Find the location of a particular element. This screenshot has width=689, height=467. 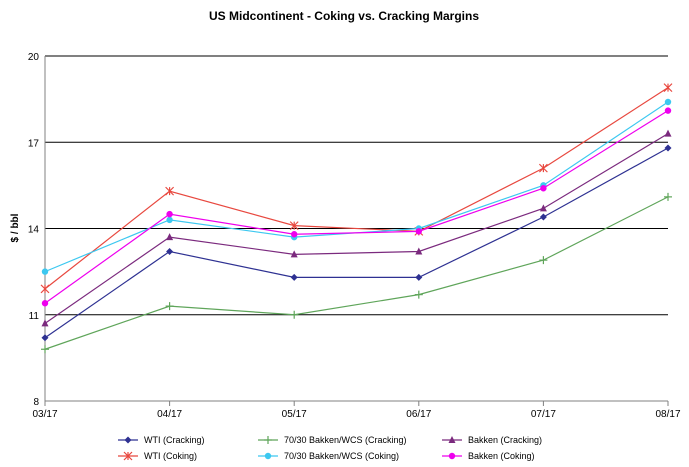

legend-item: WTI (Cracking) is located at coordinates (161, 440).